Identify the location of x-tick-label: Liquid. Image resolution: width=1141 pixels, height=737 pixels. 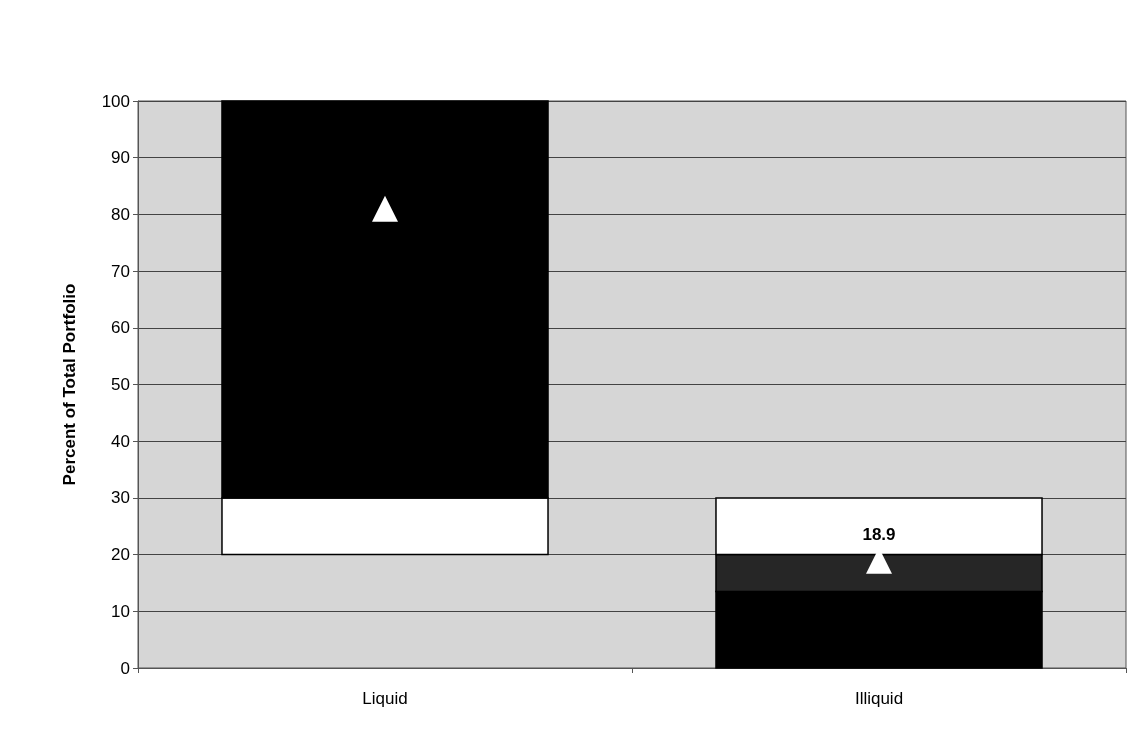
(385, 698).